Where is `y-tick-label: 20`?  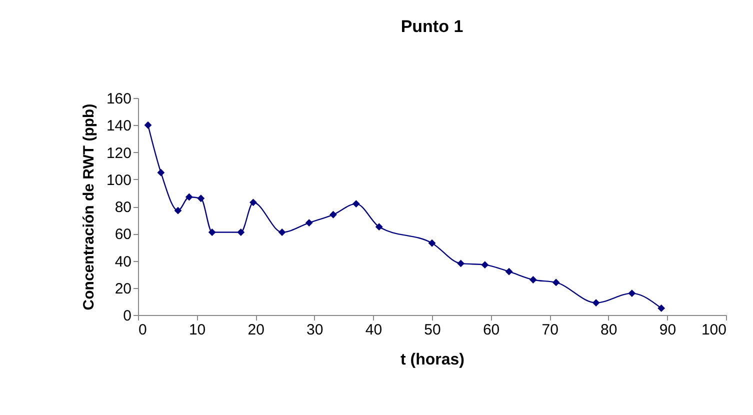
y-tick-label: 20 is located at coordinates (123, 289).